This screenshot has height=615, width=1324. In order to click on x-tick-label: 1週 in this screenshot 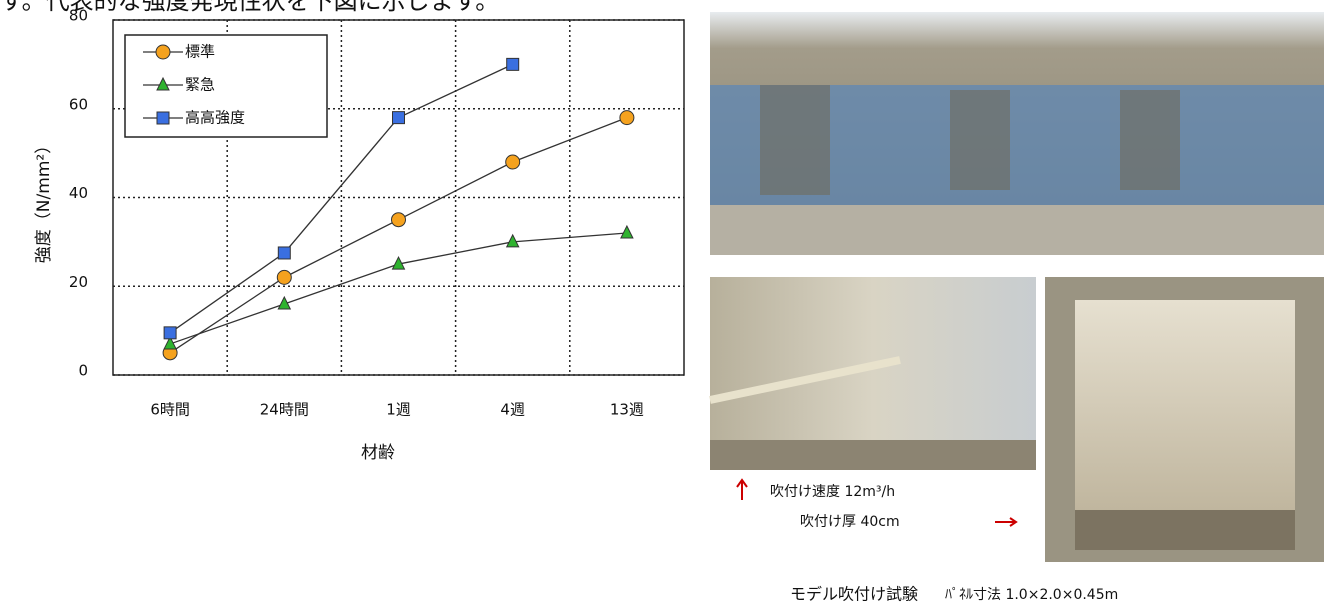, I will do `click(398, 410)`.